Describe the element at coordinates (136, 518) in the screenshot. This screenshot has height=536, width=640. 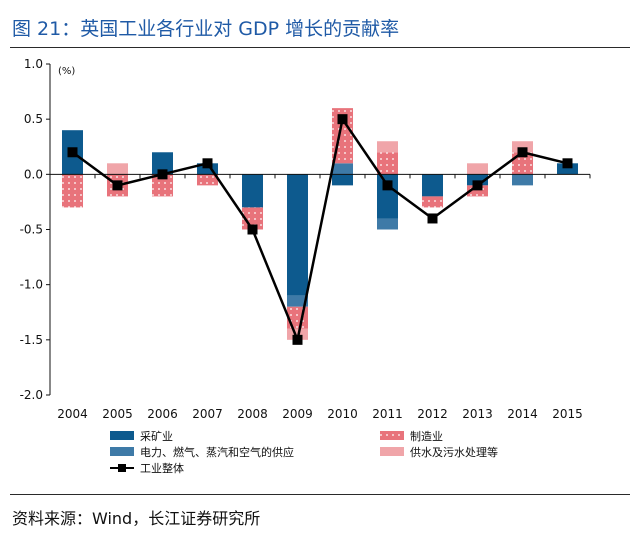
I see `source-note: 资料来源：Wind，长江证券研究所` at that location.